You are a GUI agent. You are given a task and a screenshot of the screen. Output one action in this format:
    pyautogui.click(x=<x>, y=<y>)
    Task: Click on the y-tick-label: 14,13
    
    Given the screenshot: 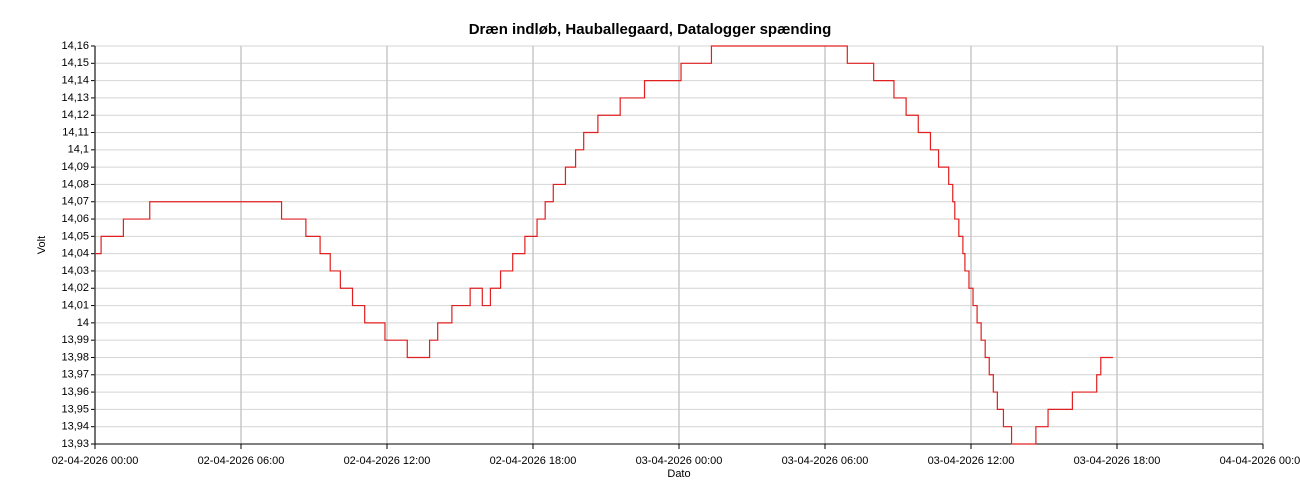 What is the action you would take?
    pyautogui.click(x=75, y=98)
    